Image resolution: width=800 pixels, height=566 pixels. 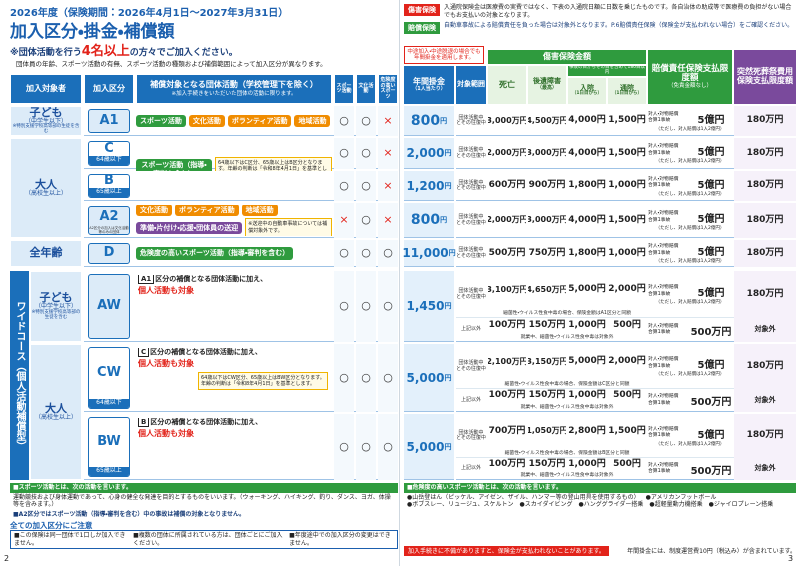 What do you see at coordinates (211, 279) in the screenshot?
I see `lead-text: 区分の補償となる団体活動に加え、` at bounding box center [211, 279].